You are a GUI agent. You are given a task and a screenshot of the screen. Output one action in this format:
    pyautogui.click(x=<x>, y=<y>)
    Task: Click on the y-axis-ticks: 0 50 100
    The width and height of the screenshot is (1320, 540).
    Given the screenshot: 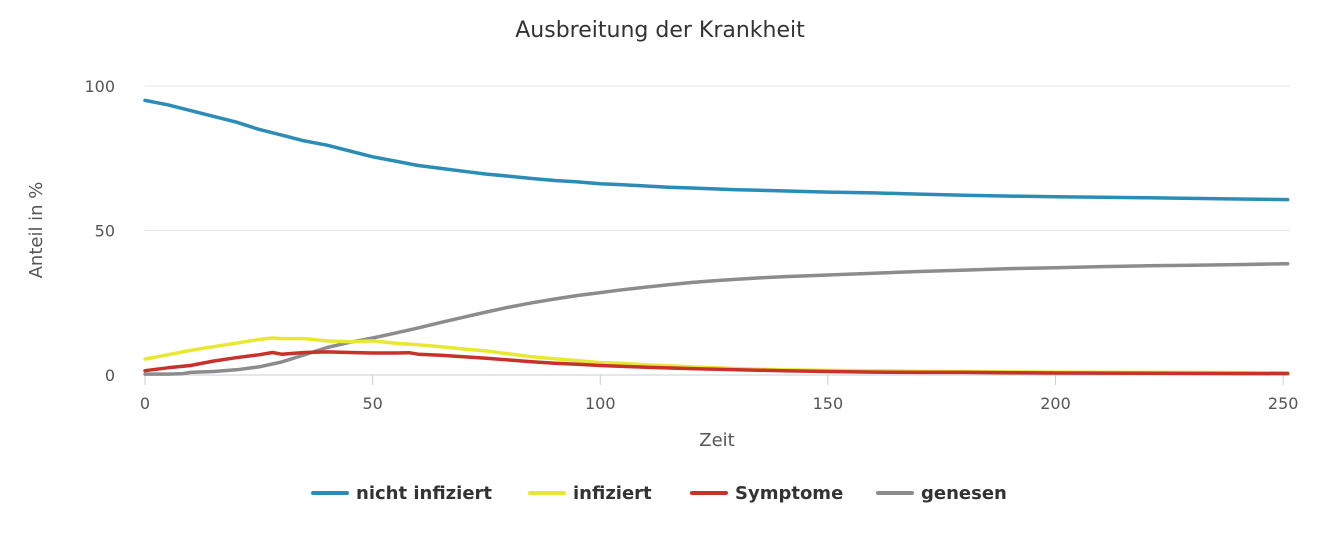 What is the action you would take?
    pyautogui.click(x=99, y=231)
    